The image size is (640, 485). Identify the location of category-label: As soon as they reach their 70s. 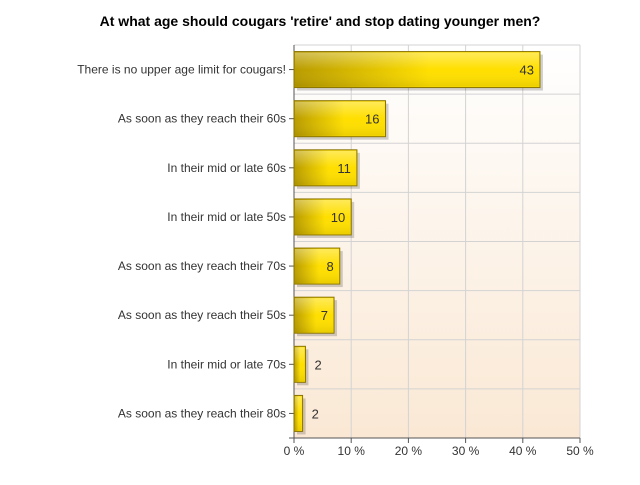
(202, 266).